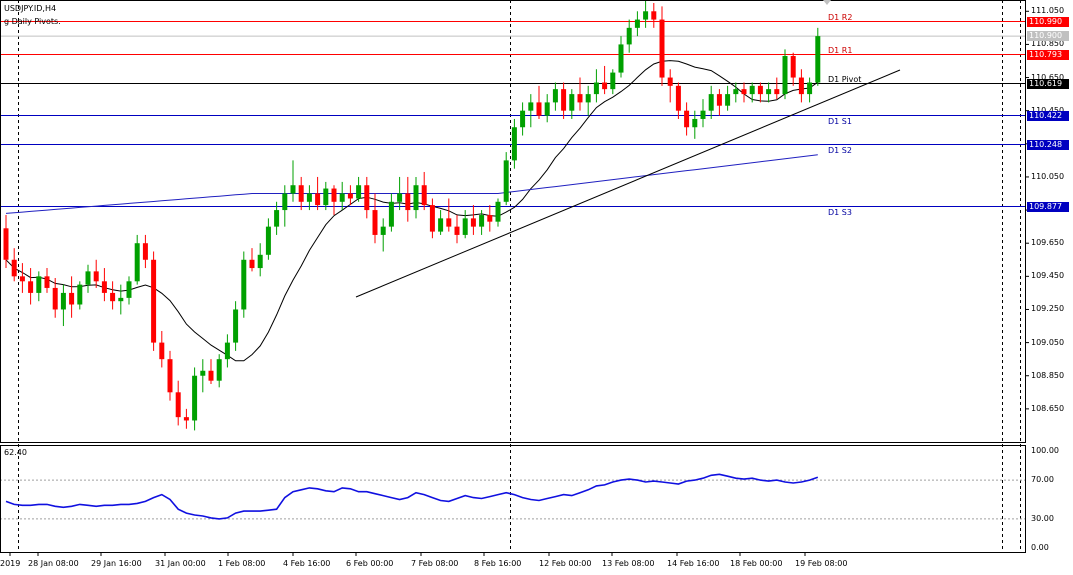 This screenshot has height=575, width=1073. Describe the element at coordinates (1040, 547) in the screenshot. I see `rsi-tick-label: 0.00` at that location.